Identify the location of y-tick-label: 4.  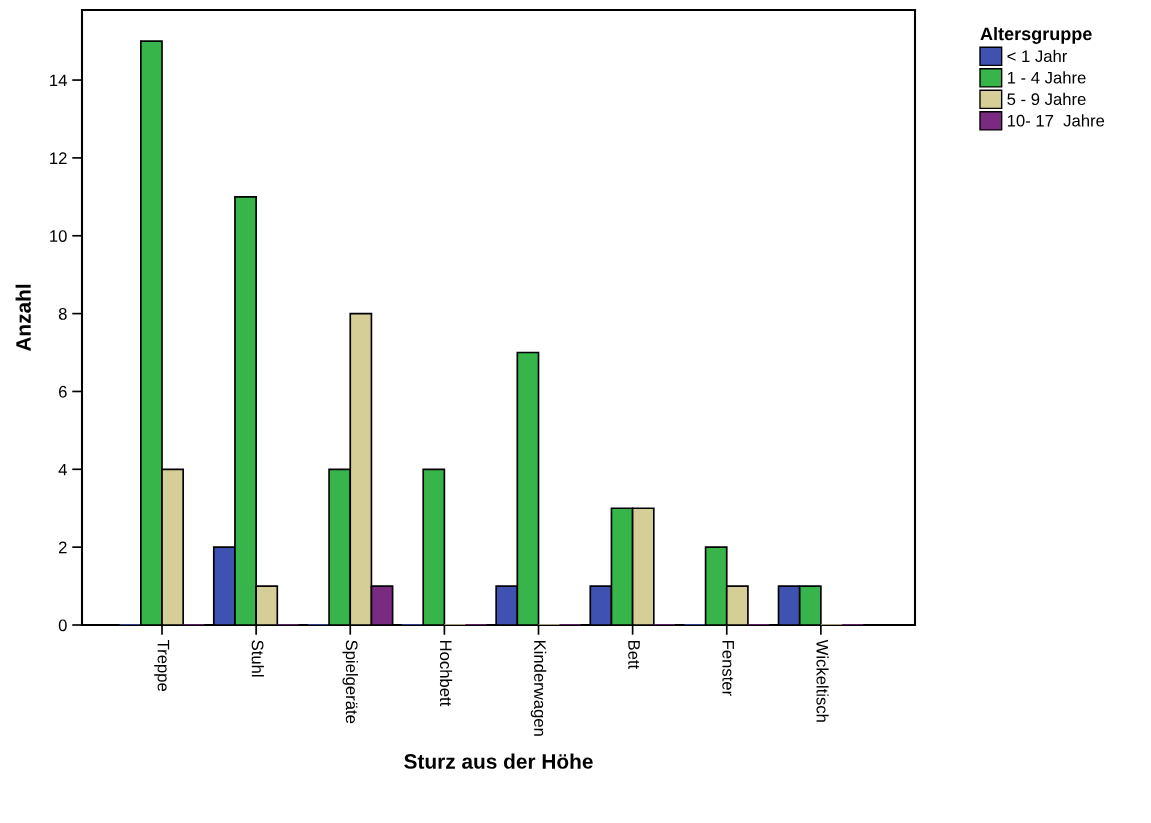
(62, 469).